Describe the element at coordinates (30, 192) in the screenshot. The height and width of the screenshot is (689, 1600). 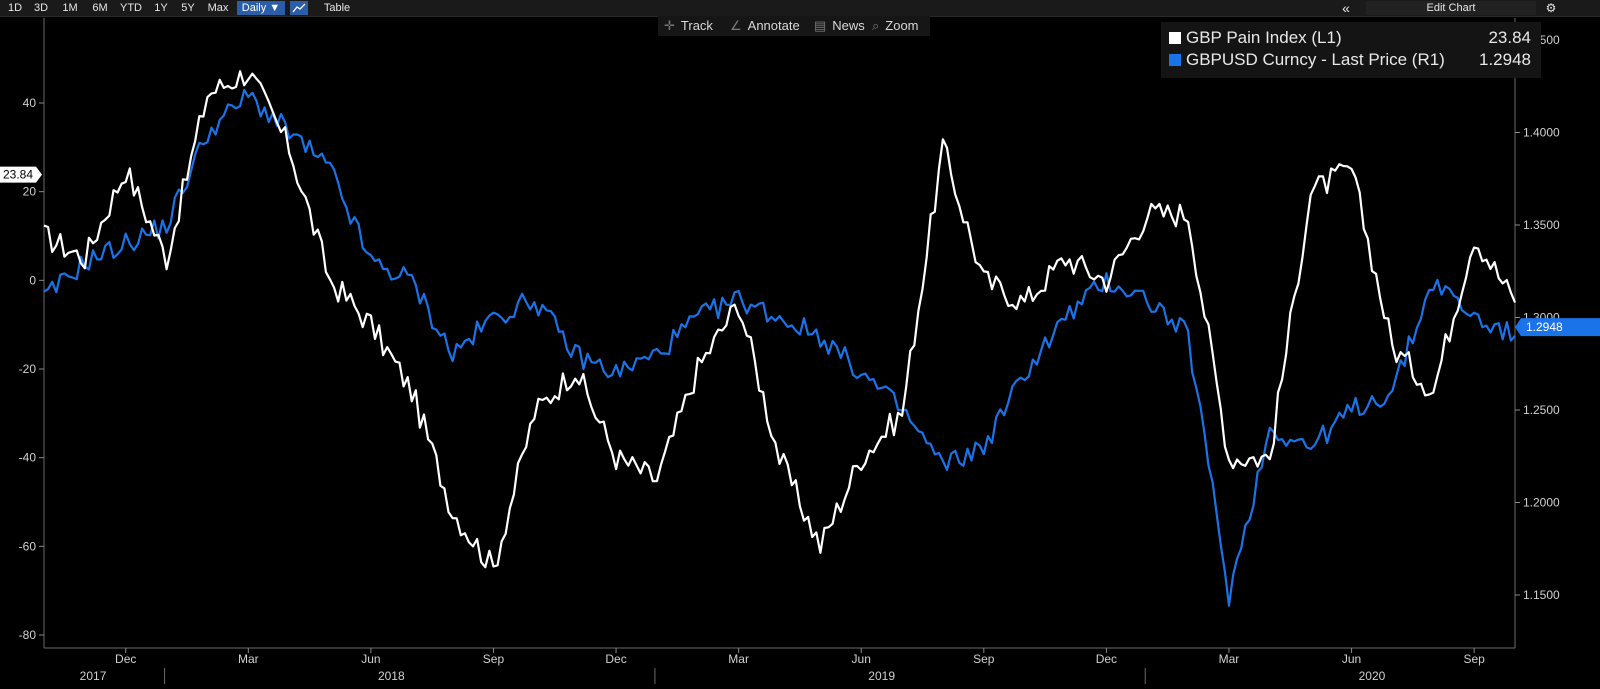
I see `left-tick-label: 20` at that location.